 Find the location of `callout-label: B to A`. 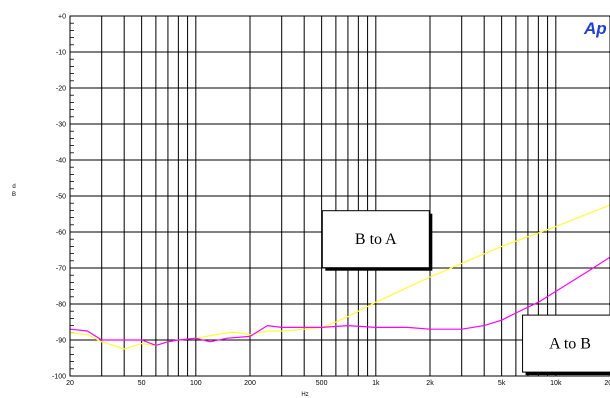

callout-label: B to A is located at coordinates (376, 239).